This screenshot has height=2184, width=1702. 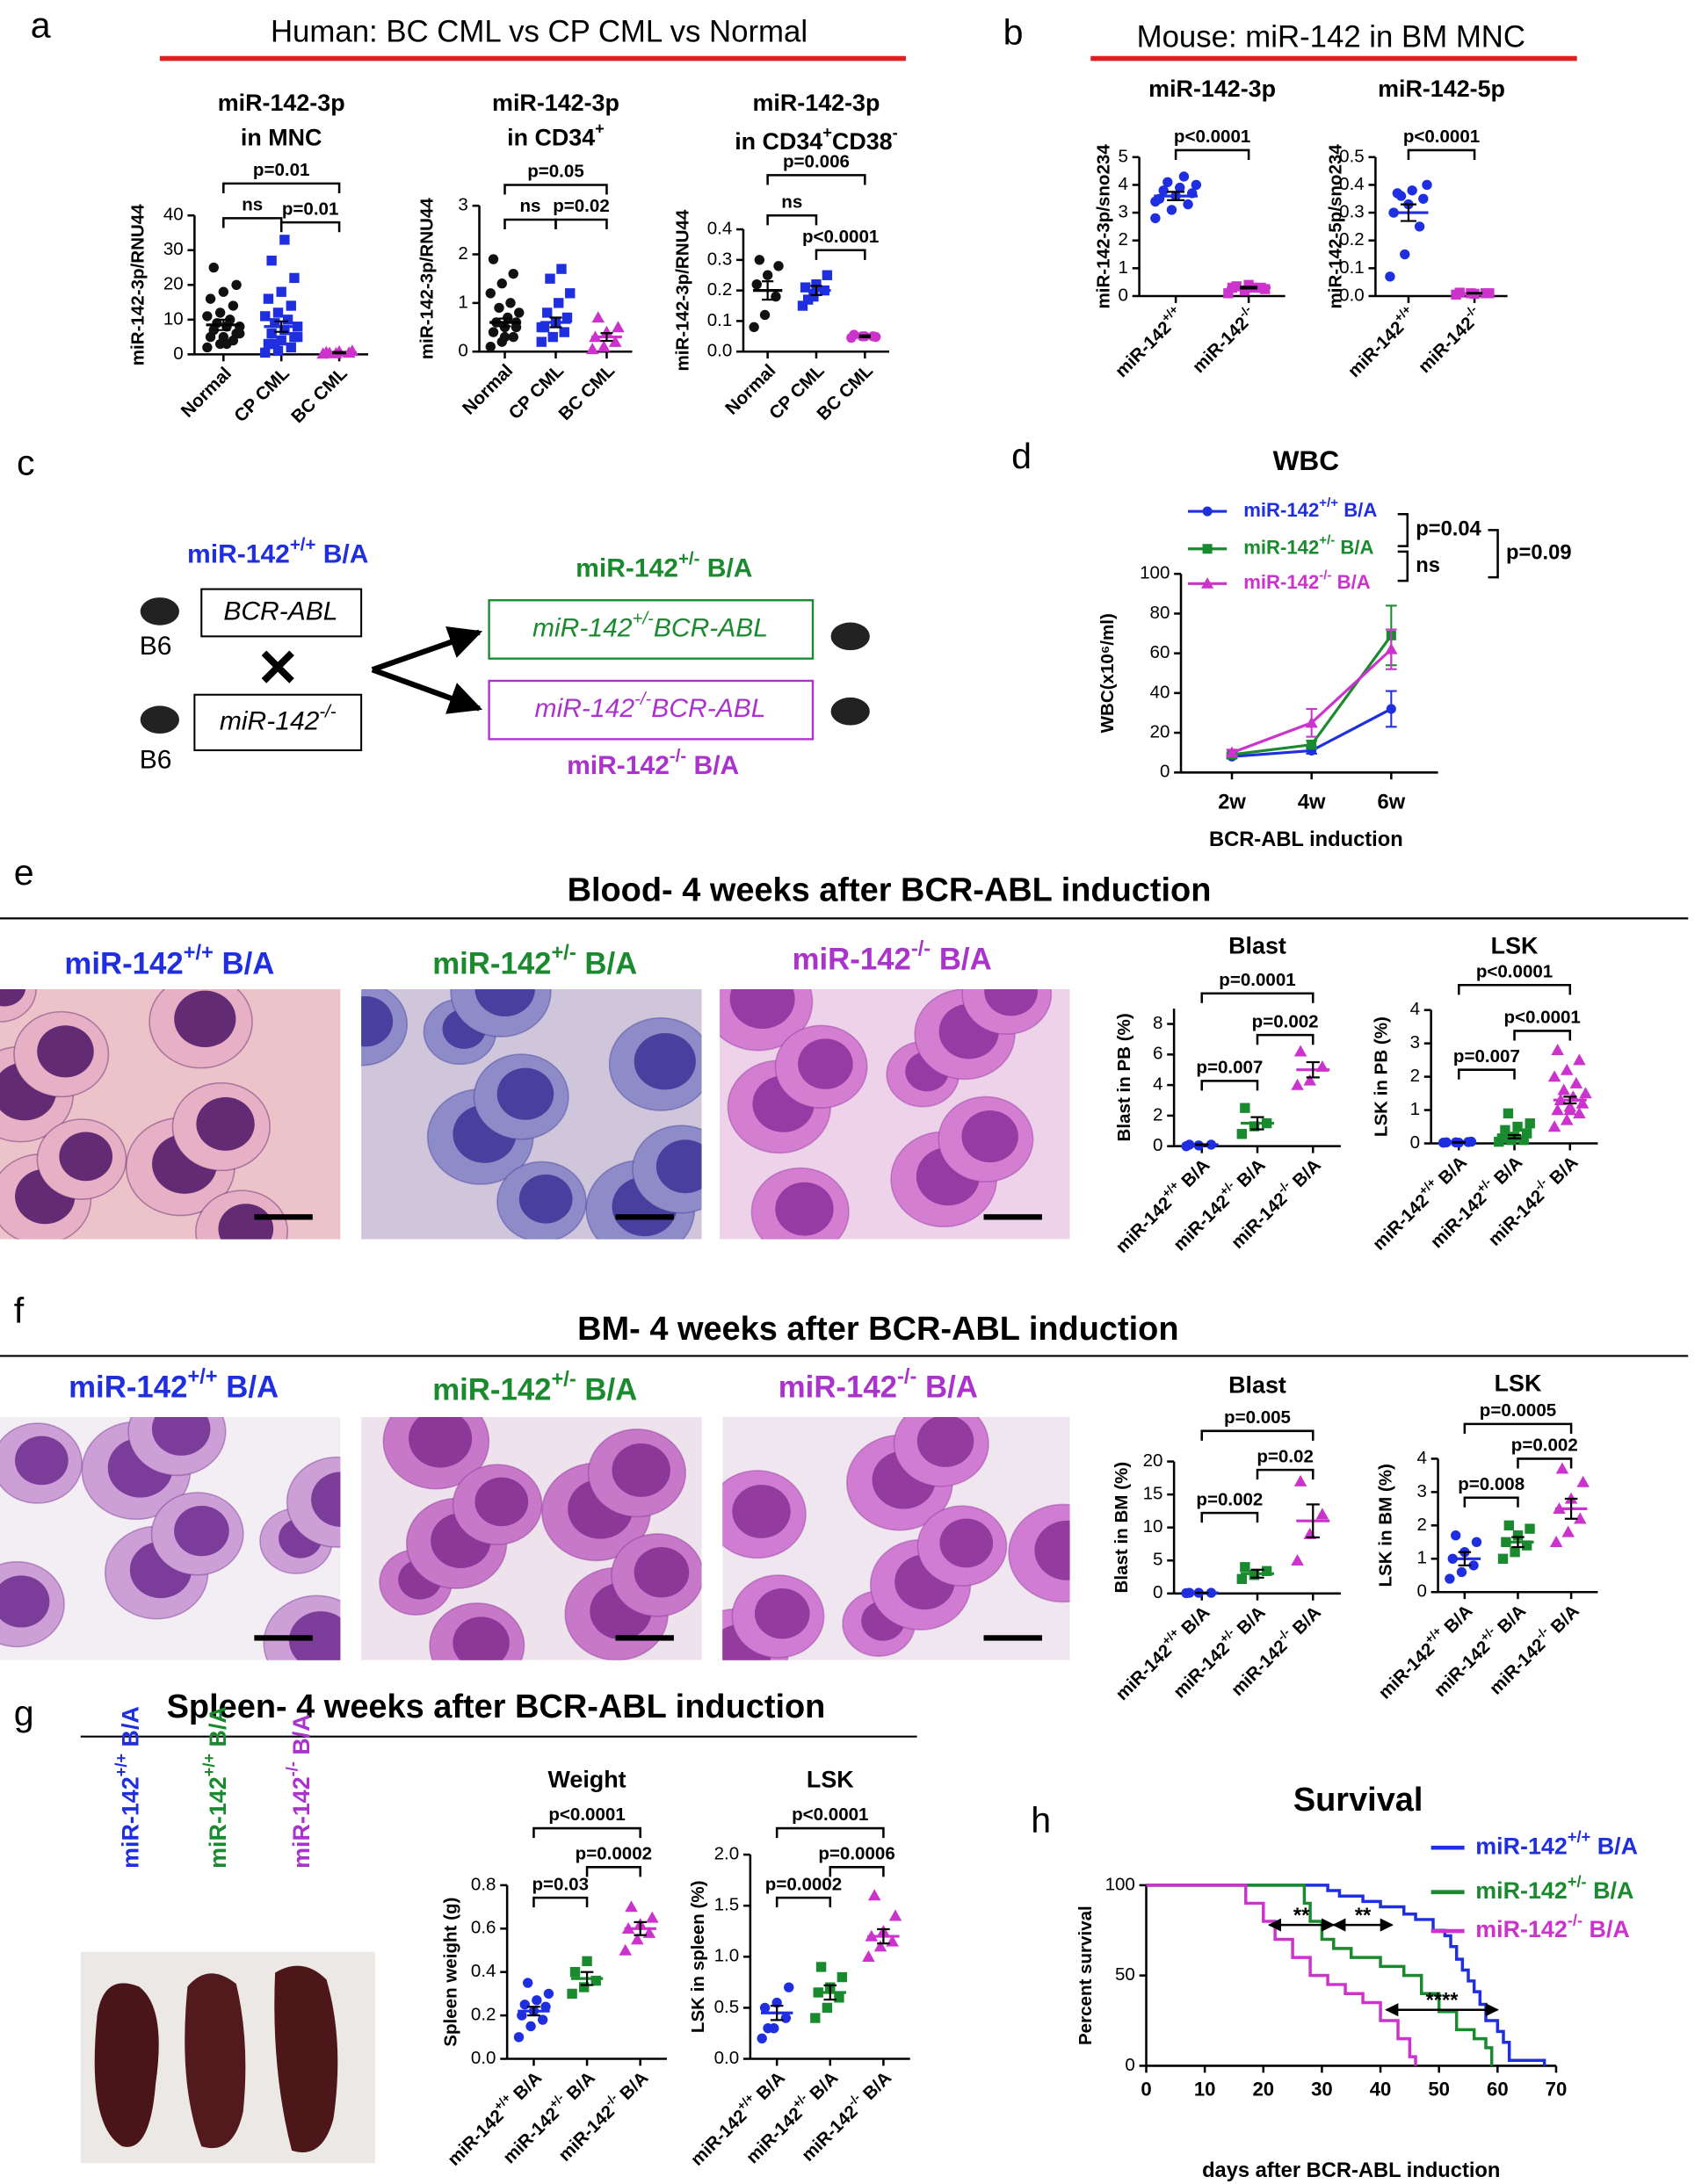 What do you see at coordinates (450, 1972) in the screenshot?
I see `y-axis-label: Spleen weight (g)` at bounding box center [450, 1972].